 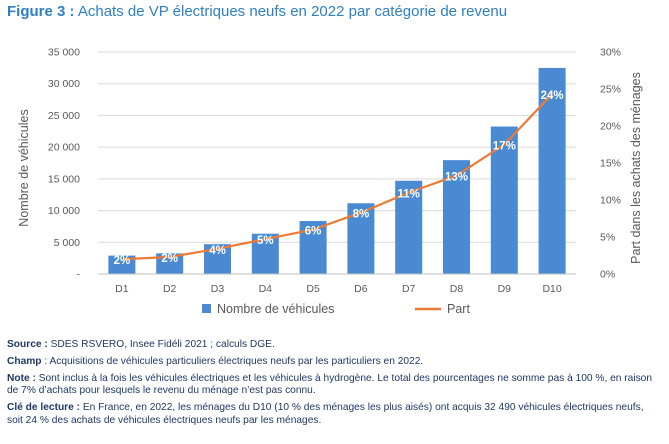 What do you see at coordinates (64, 84) in the screenshot?
I see `y-tick-label: 30 000` at bounding box center [64, 84].